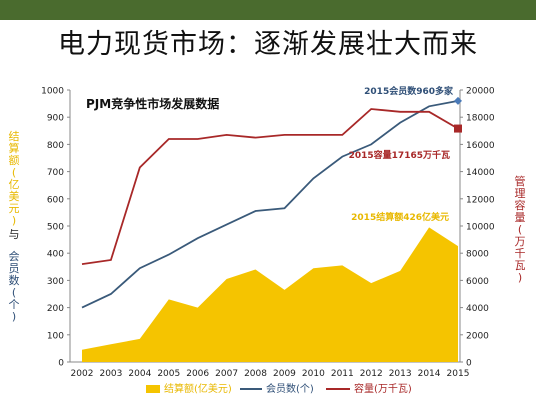  Describe the element at coordinates (55, 228) in the screenshot. I see `left-tick-label: 500` at that location.